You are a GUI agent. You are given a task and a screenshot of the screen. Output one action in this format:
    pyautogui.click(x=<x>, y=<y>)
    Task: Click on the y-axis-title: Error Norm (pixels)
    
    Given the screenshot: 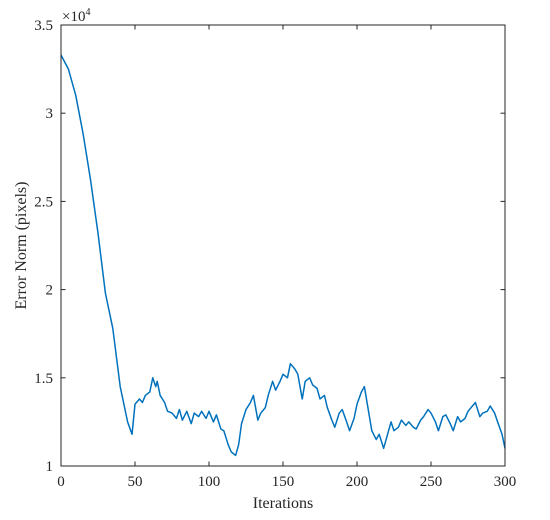 What is the action you would take?
    pyautogui.click(x=21, y=246)
    